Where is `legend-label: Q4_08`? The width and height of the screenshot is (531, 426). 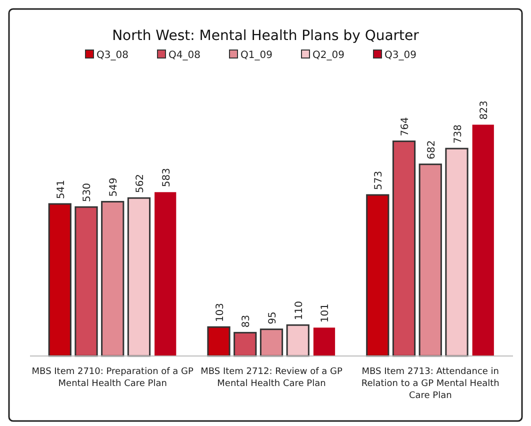
legend-label: Q4_08 is located at coordinates (184, 55).